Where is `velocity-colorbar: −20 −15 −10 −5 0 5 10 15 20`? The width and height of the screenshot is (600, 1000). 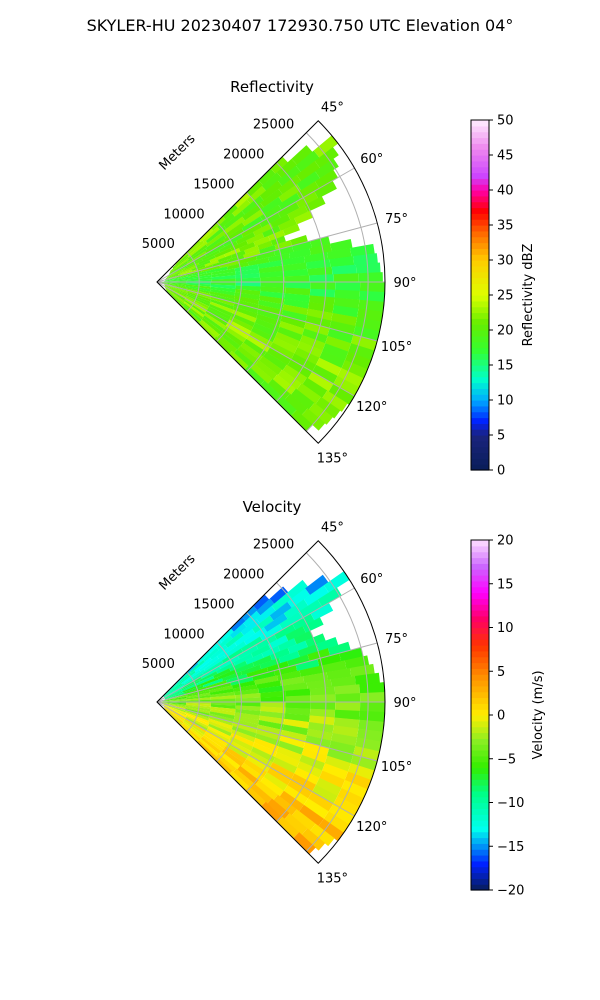
velocity-colorbar: −20 −15 −10 −5 0 5 10 15 20 is located at coordinates (497, 716).